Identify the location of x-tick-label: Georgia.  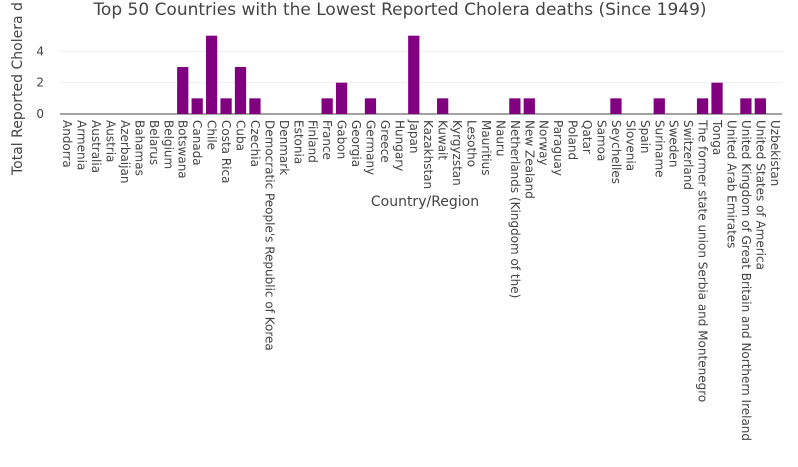
(356, 143).